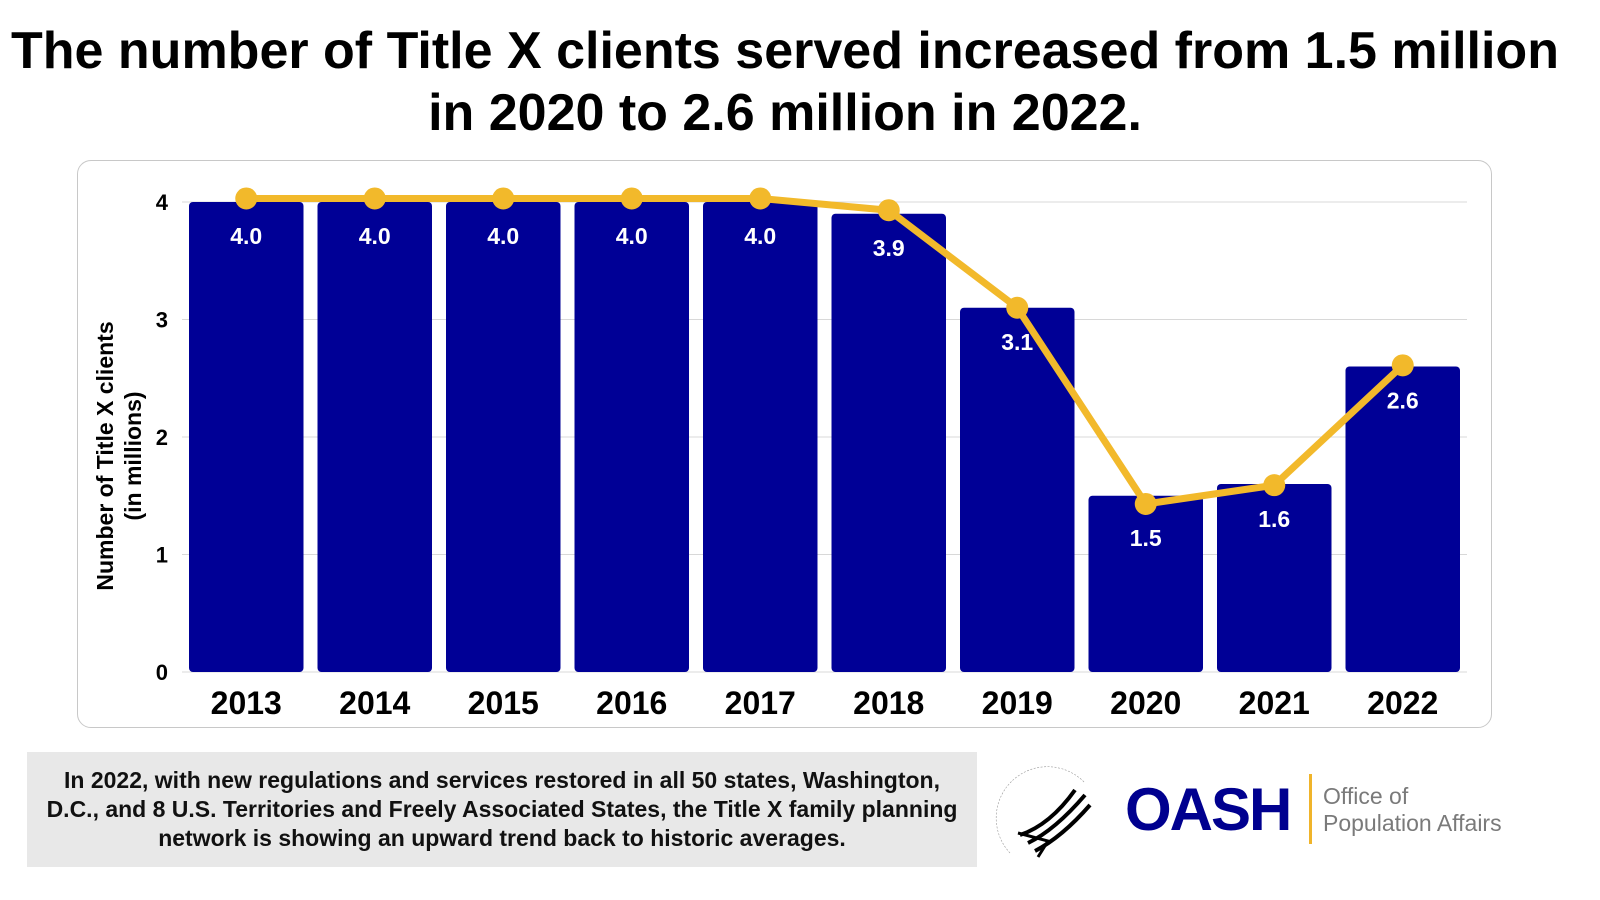  What do you see at coordinates (162, 555) in the screenshot?
I see `y-tick-label: 1` at bounding box center [162, 555].